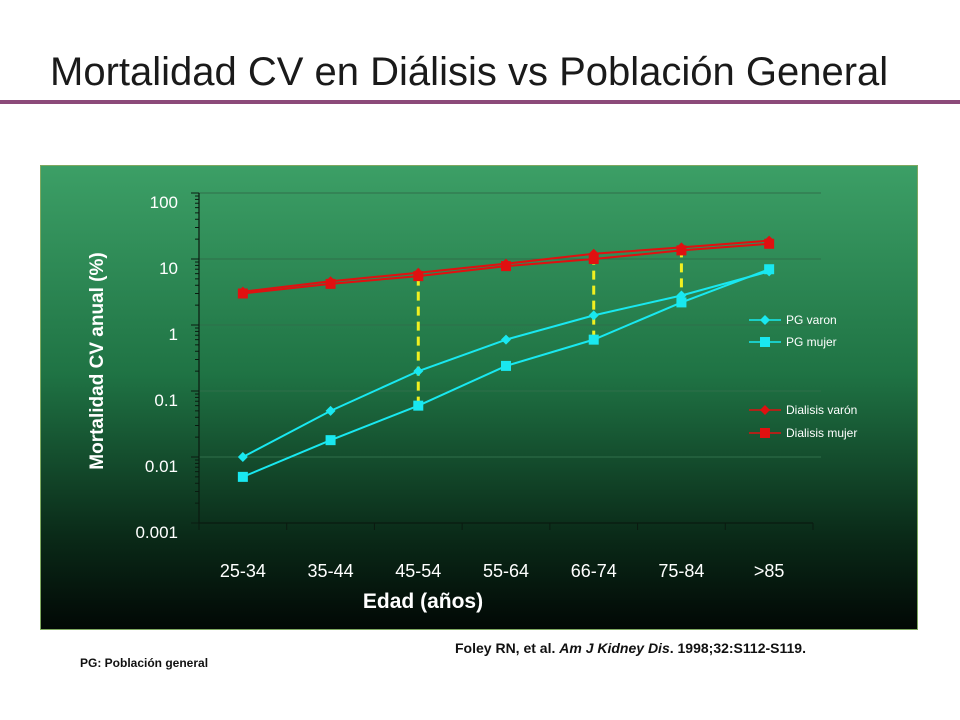  I want to click on citation-details: . 1998;32:S112-S119., so click(737, 648).